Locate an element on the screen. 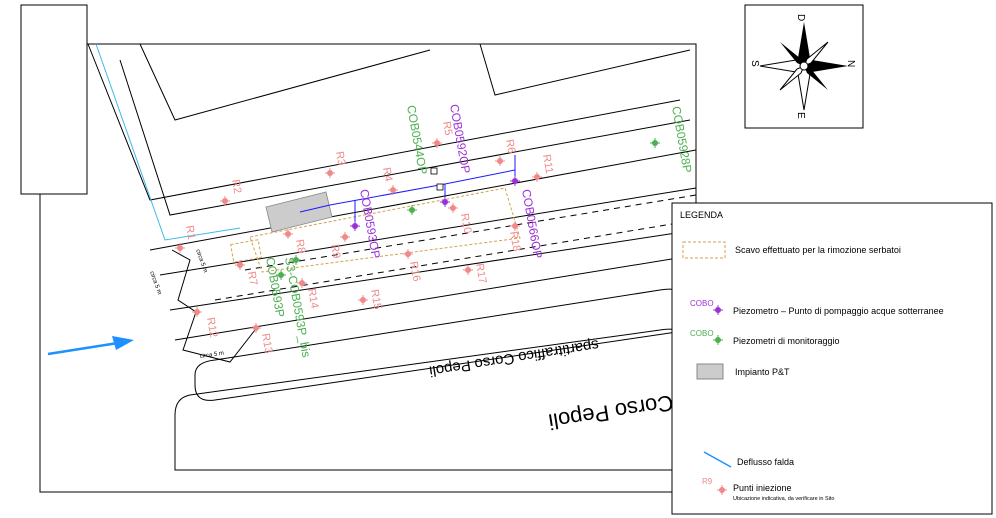 The height and width of the screenshot is (518, 996). injection-point-label: R8 is located at coordinates (300, 246).